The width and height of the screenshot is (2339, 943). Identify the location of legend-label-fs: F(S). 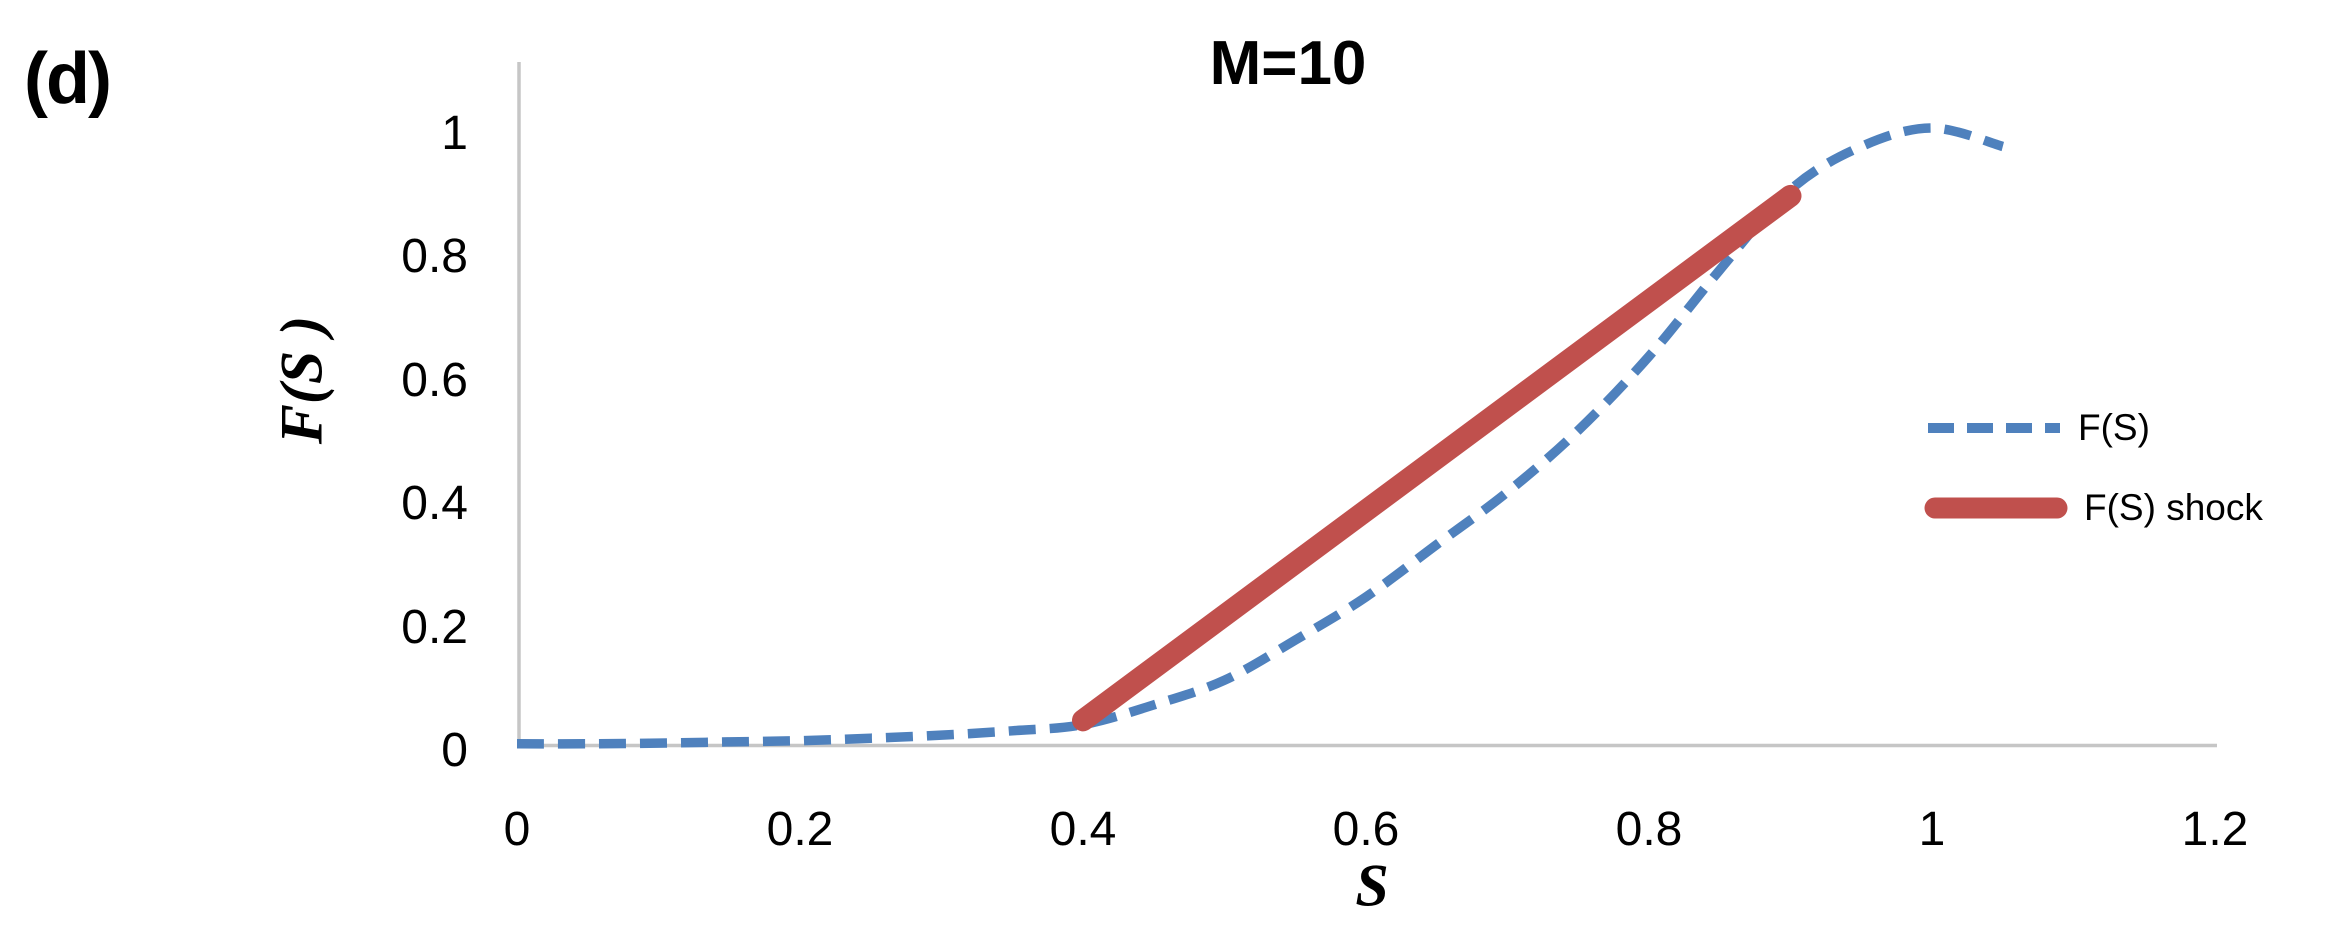
(2114, 427).